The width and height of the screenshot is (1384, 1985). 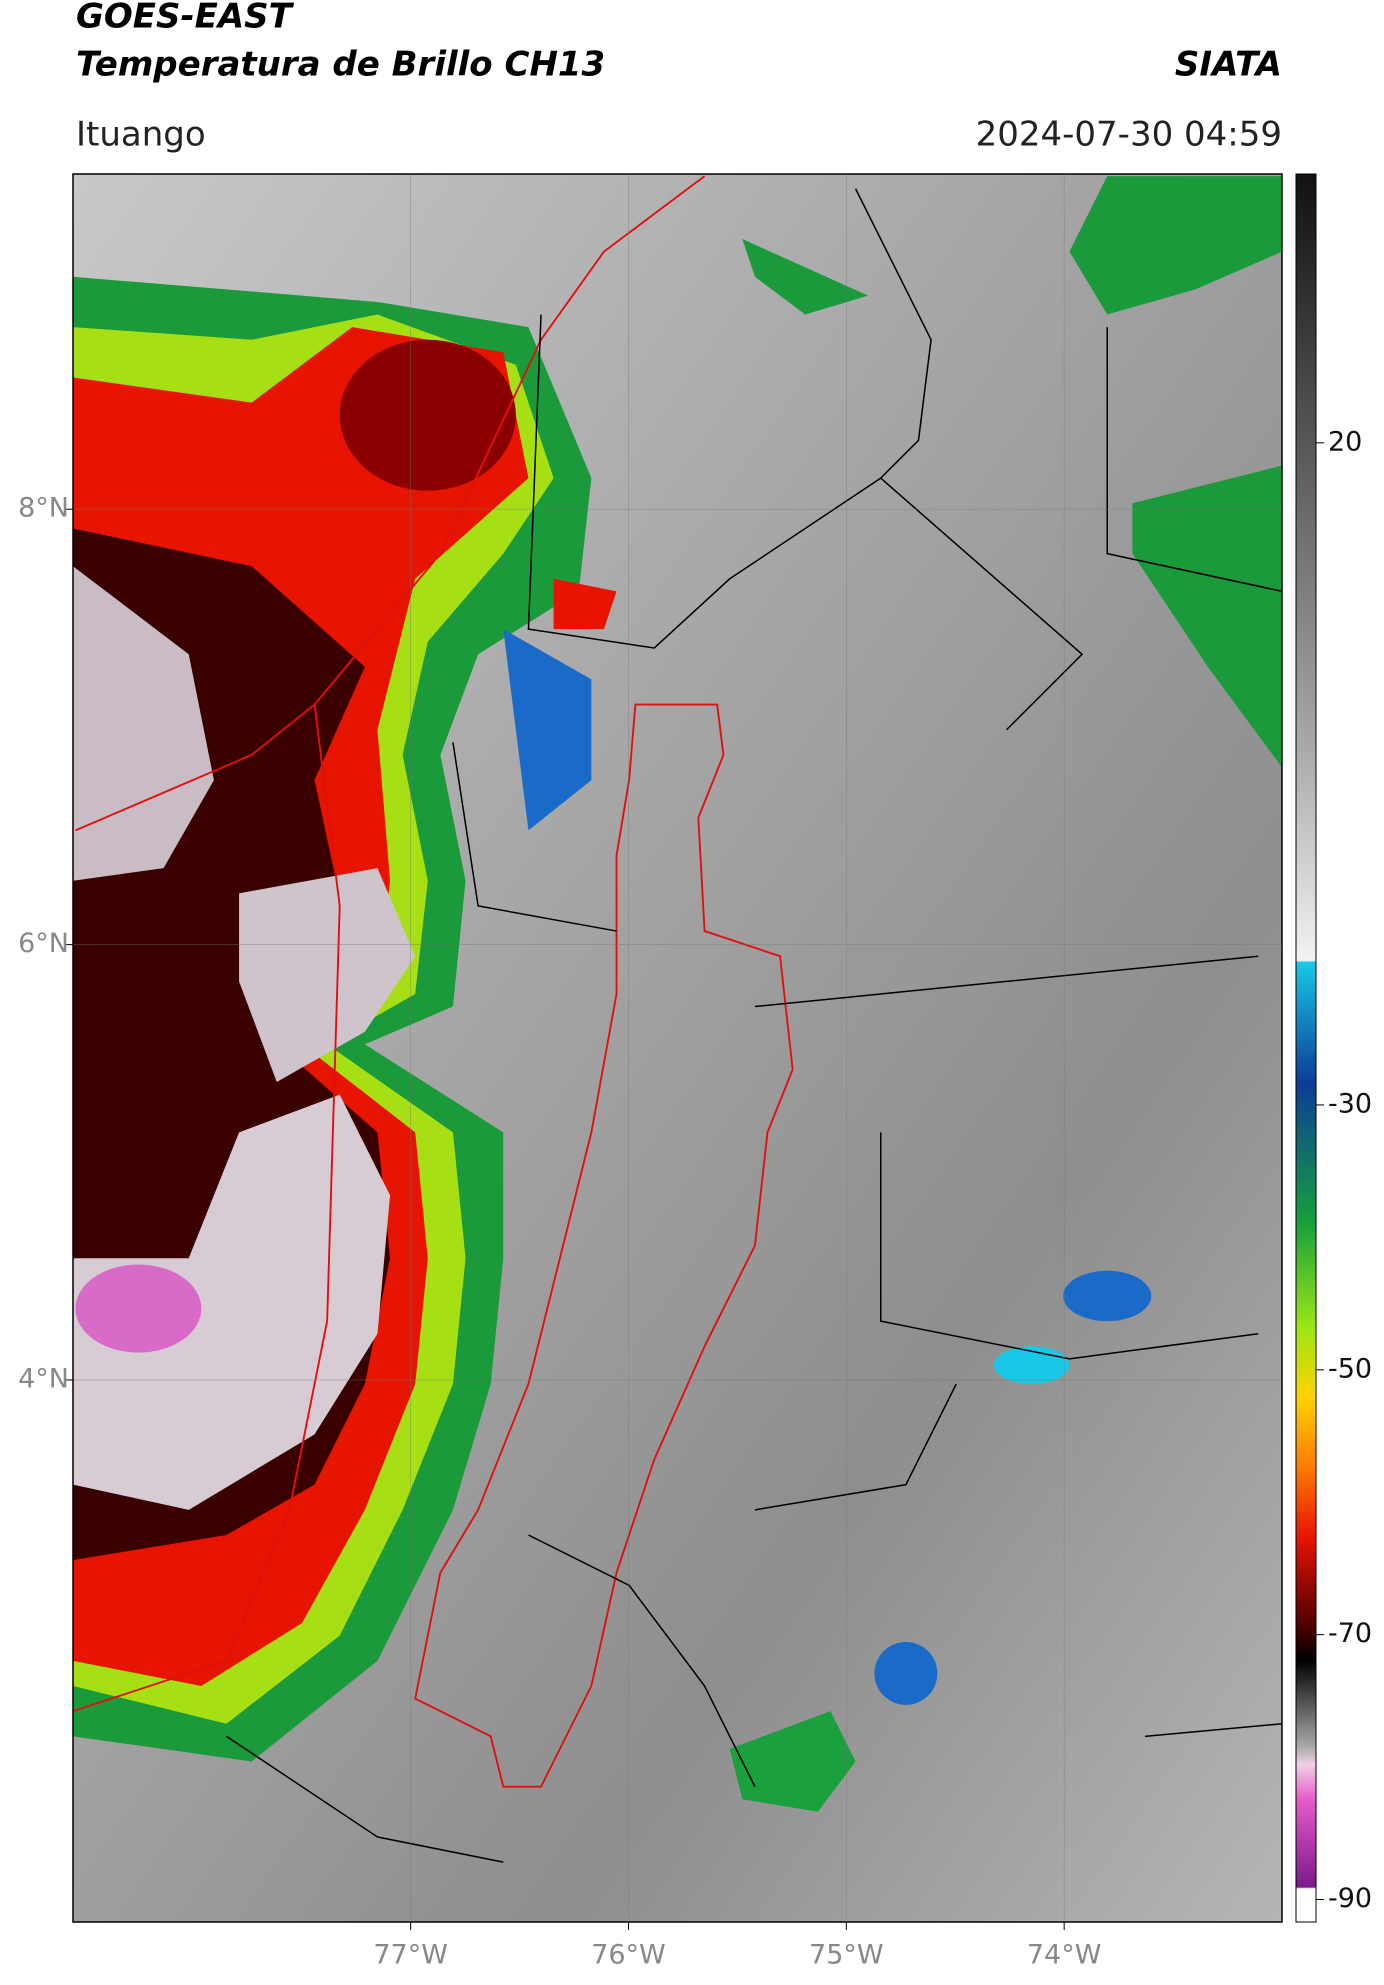 What do you see at coordinates (141, 135) in the screenshot?
I see `location: Ituango` at bounding box center [141, 135].